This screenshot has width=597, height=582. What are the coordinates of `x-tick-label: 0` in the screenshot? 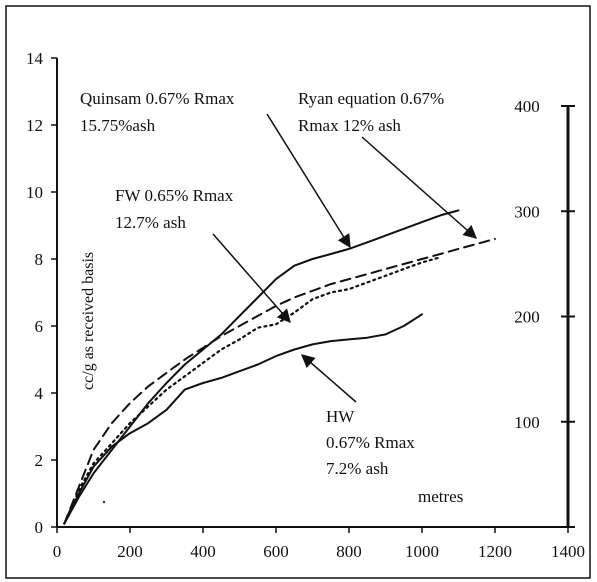 It's located at (57, 551).